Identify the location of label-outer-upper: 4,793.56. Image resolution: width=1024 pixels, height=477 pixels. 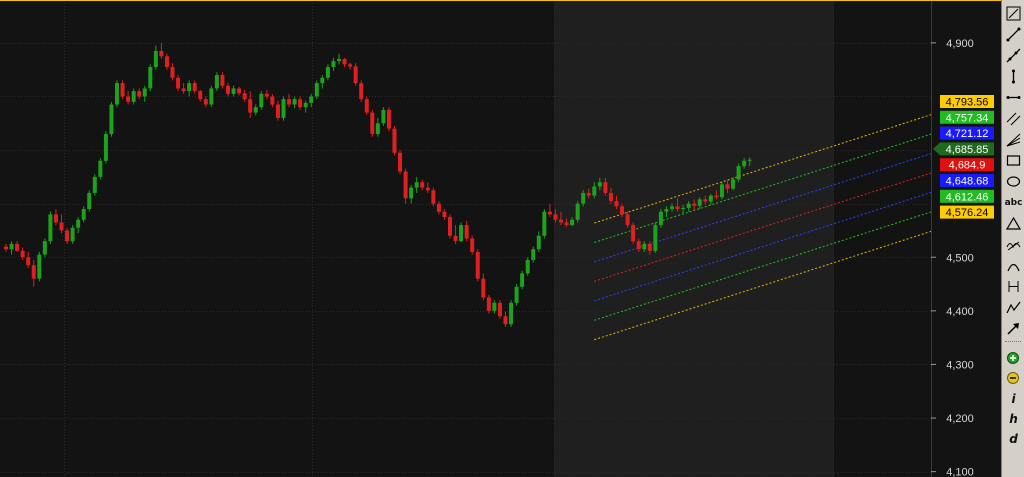
(967, 102).